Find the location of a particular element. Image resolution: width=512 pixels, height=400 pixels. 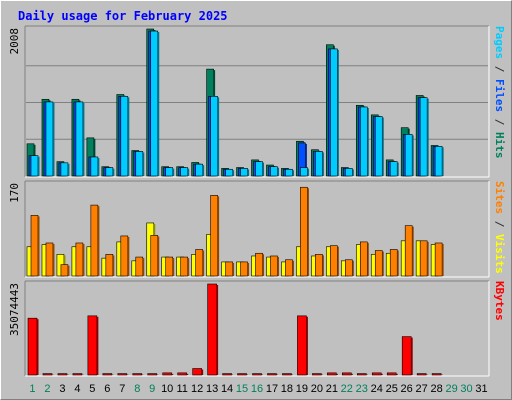

x-tick-label: 24 is located at coordinates (377, 389).